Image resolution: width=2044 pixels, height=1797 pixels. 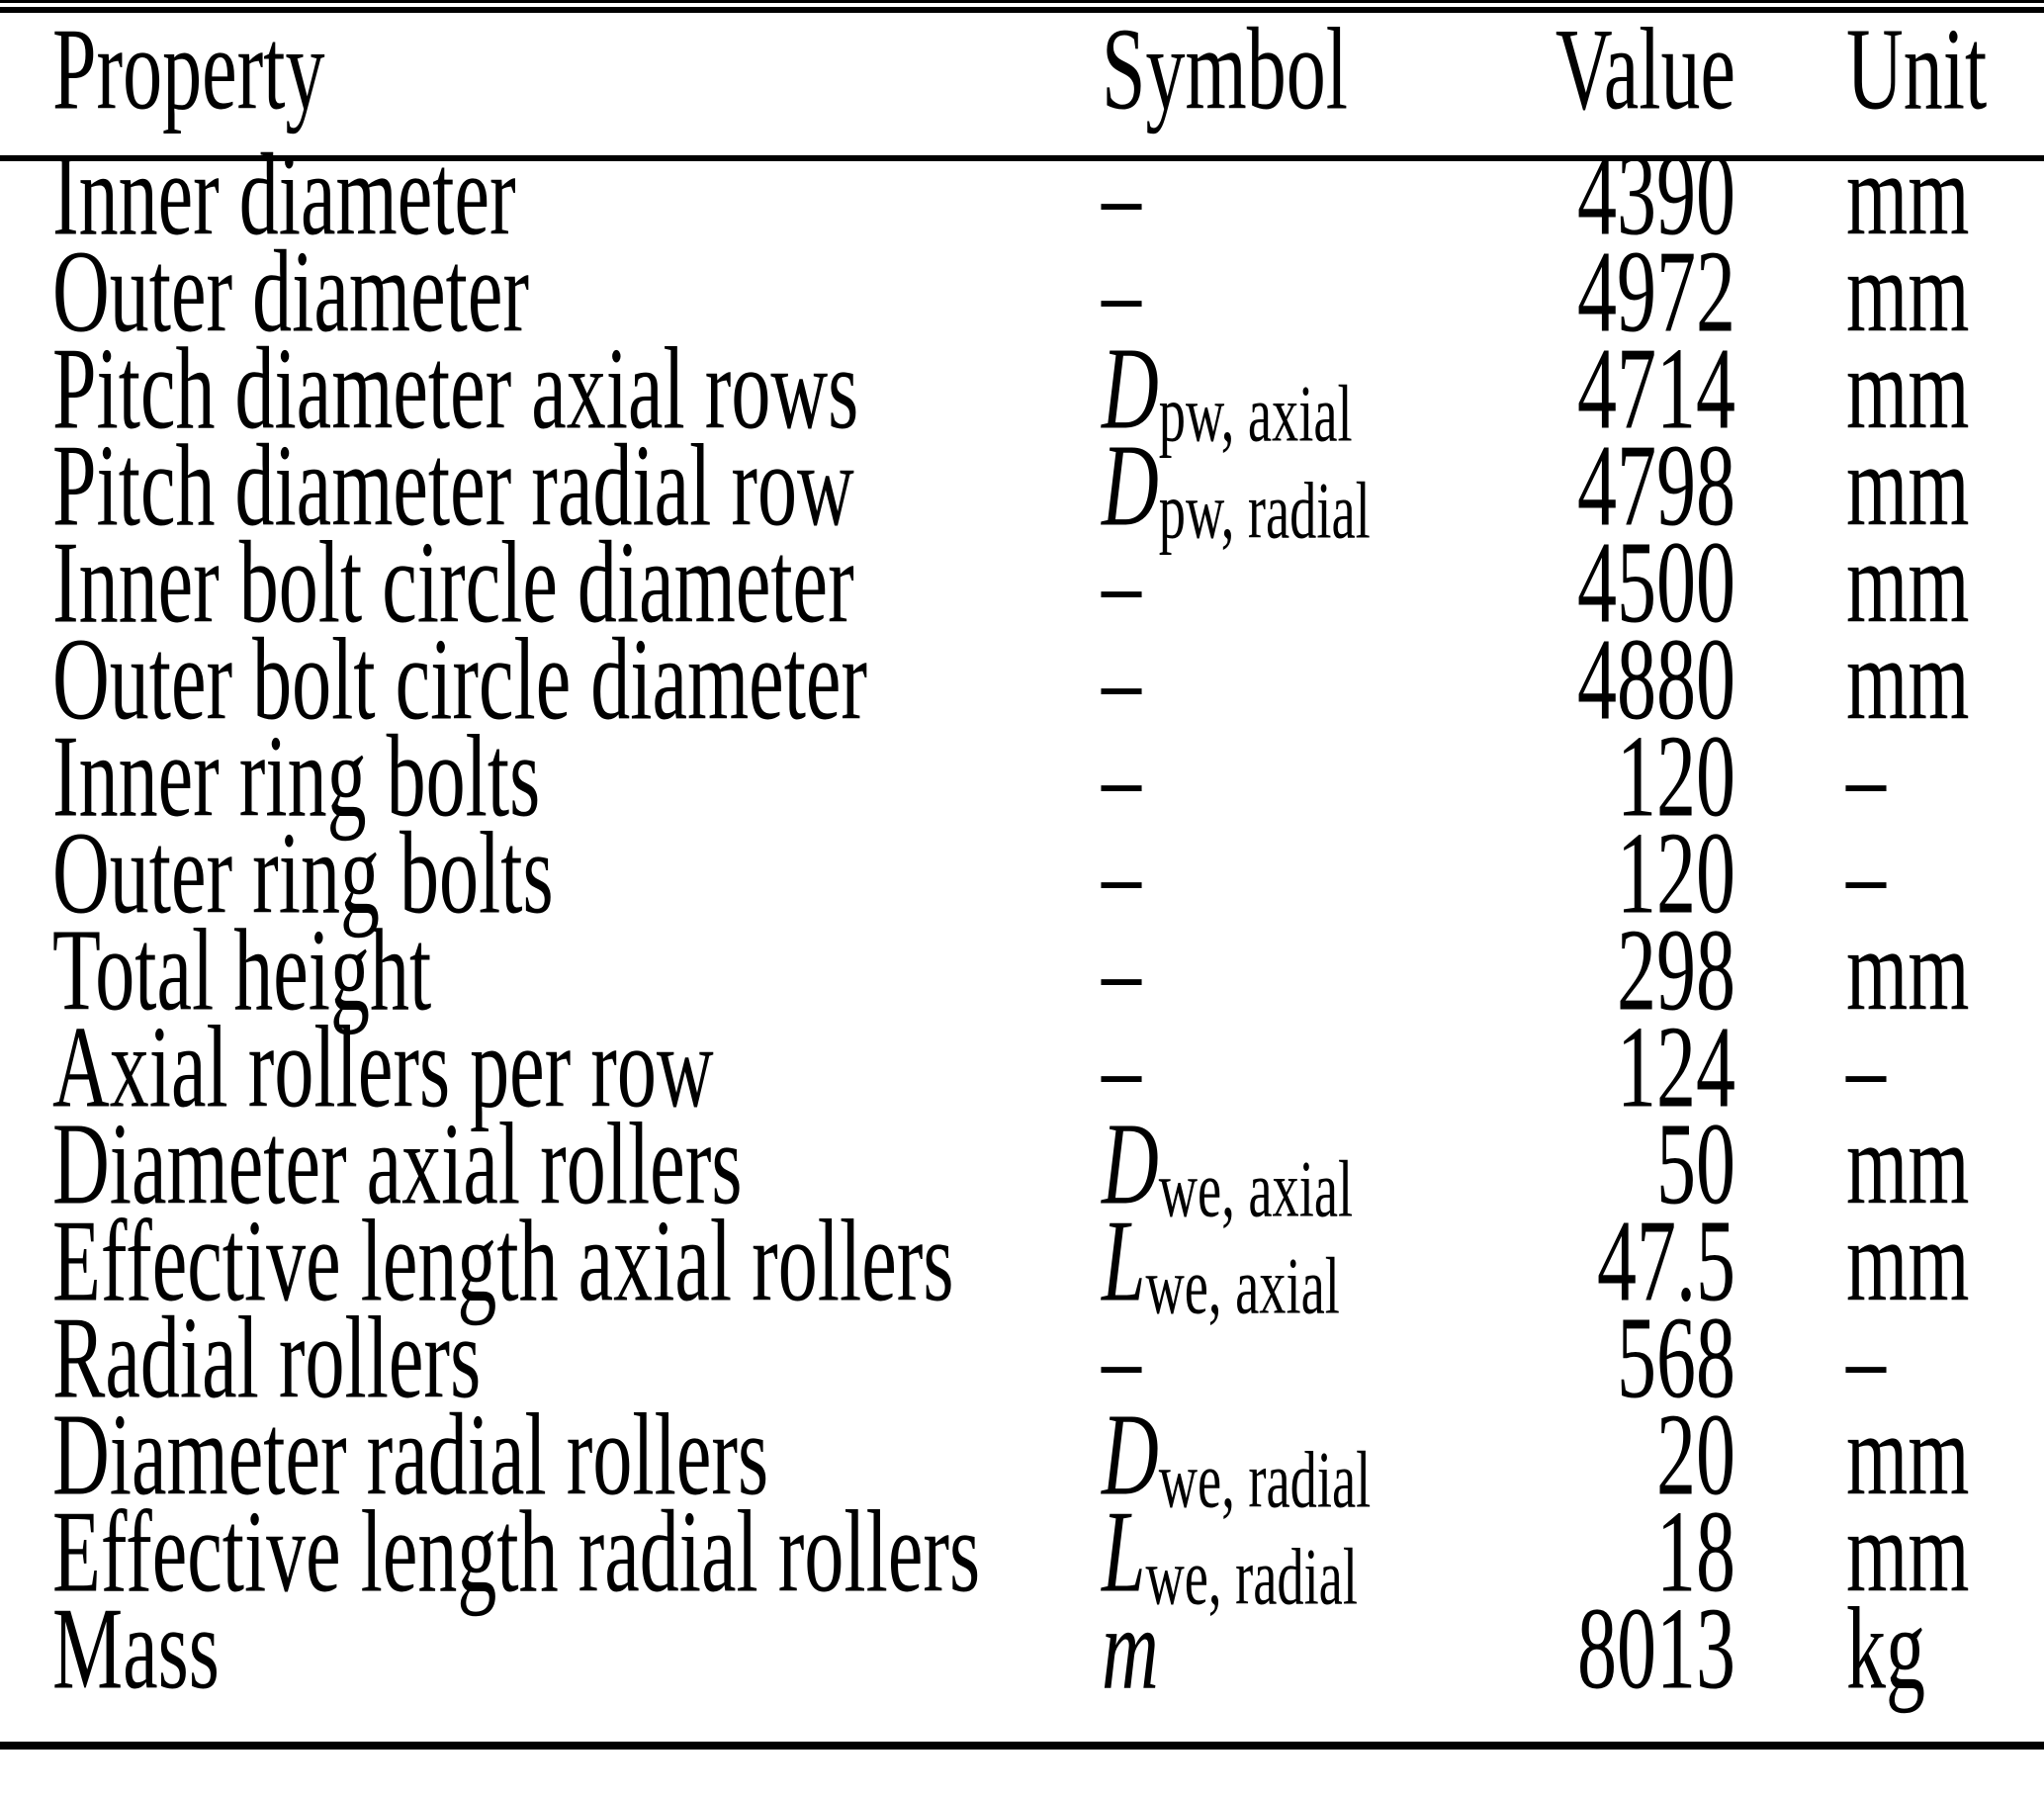 I want to click on value-text: 4798, so click(x=1656, y=487).